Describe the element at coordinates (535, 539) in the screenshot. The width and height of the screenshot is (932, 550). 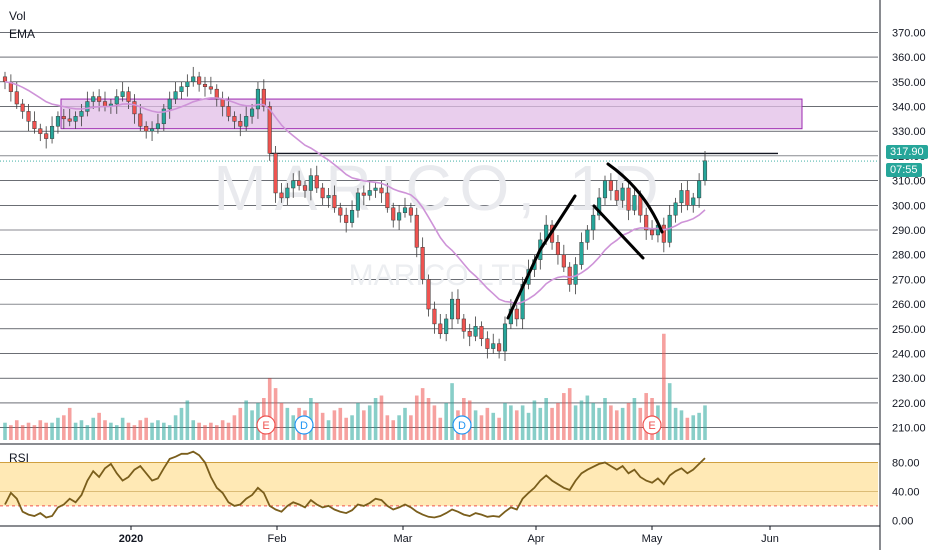
I see `time-tick-label: Apr` at that location.